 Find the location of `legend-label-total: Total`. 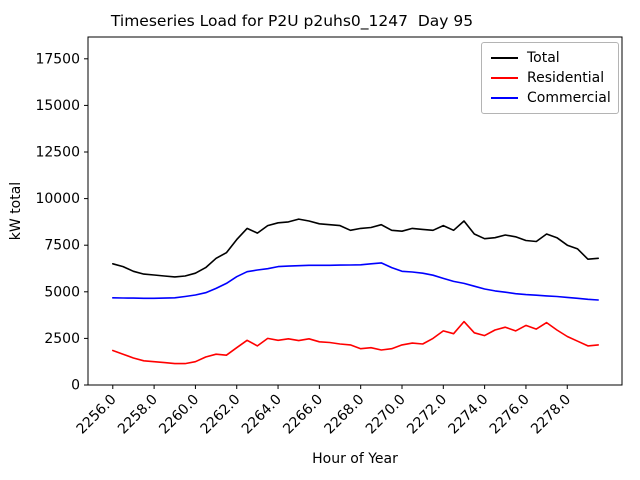

legend-label-total: Total is located at coordinates (543, 58).